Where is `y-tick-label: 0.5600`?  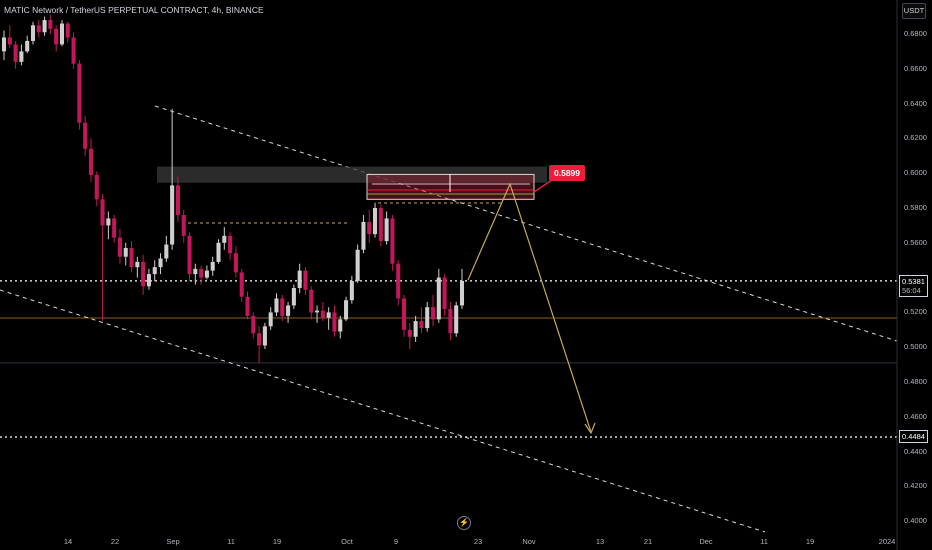 y-tick-label: 0.5600 is located at coordinates (915, 242).